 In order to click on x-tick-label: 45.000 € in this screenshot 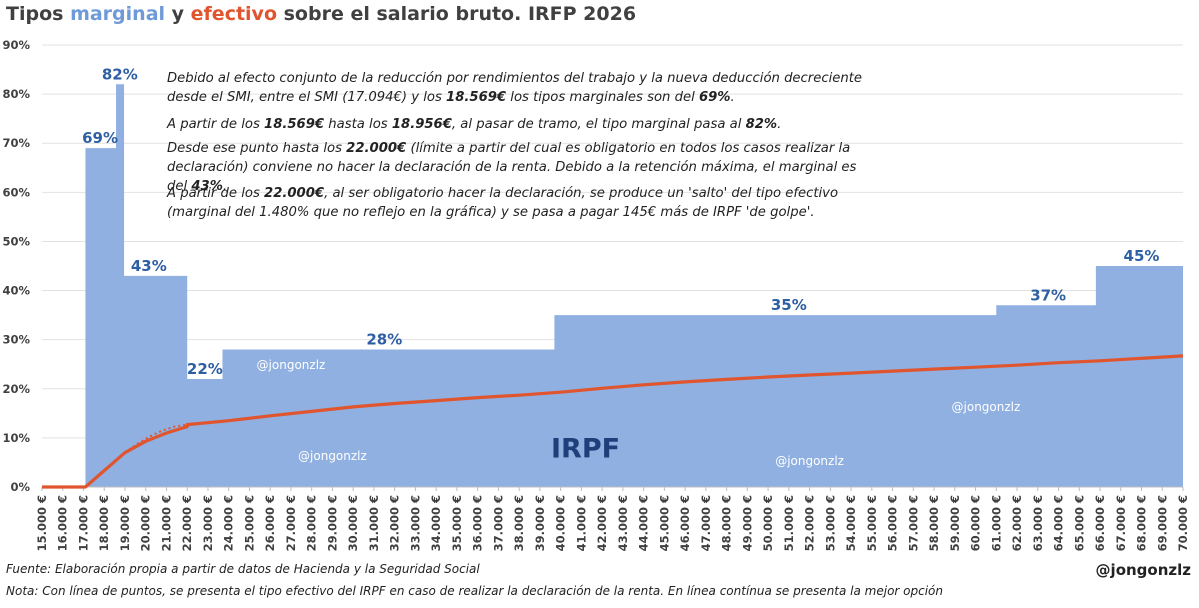, I will do `click(664, 523)`.